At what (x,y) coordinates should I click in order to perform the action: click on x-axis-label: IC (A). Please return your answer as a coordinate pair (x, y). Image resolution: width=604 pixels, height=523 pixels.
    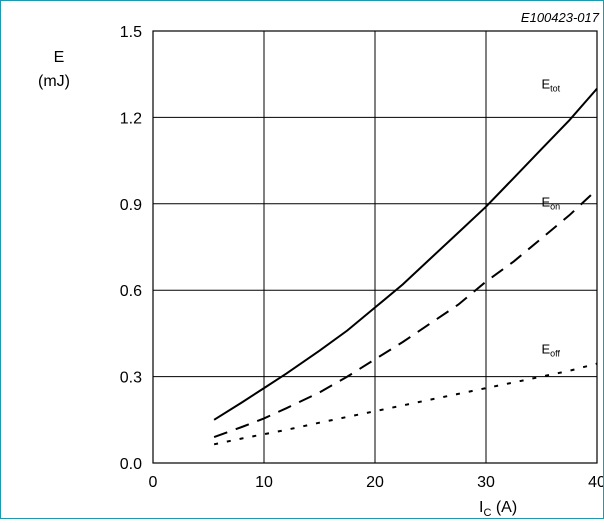
    Looking at the image, I should click on (498, 508).